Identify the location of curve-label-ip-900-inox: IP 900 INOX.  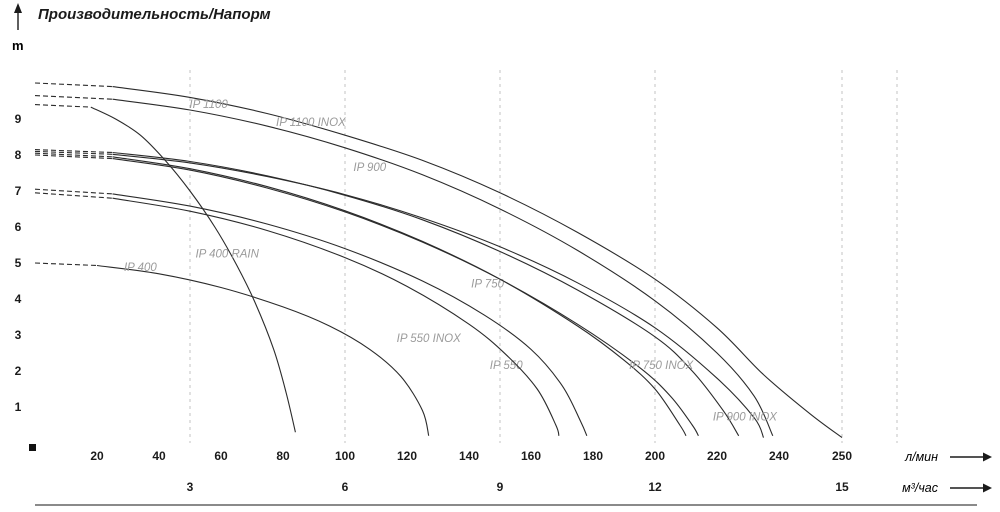
(745, 418).